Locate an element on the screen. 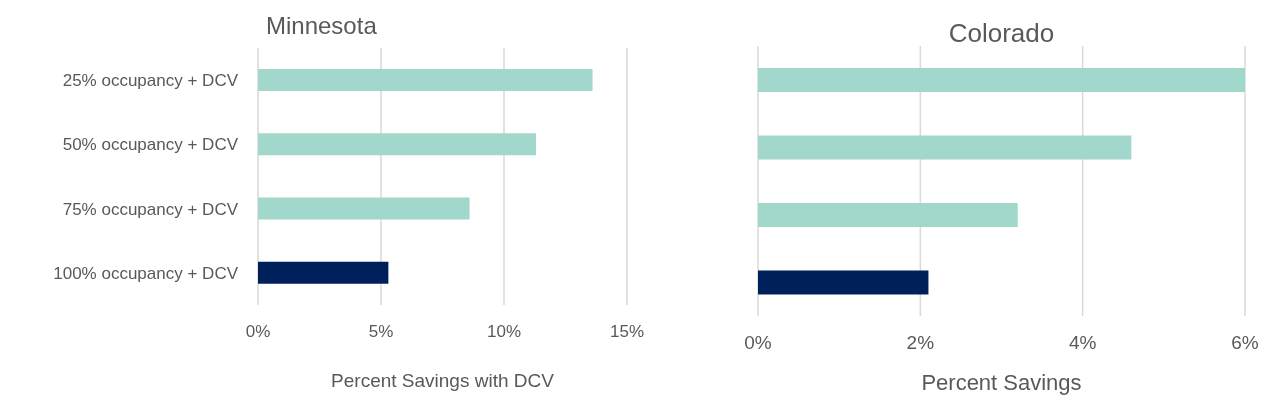  y-tick-label: 75% occupancy + DCV is located at coordinates (150, 209).